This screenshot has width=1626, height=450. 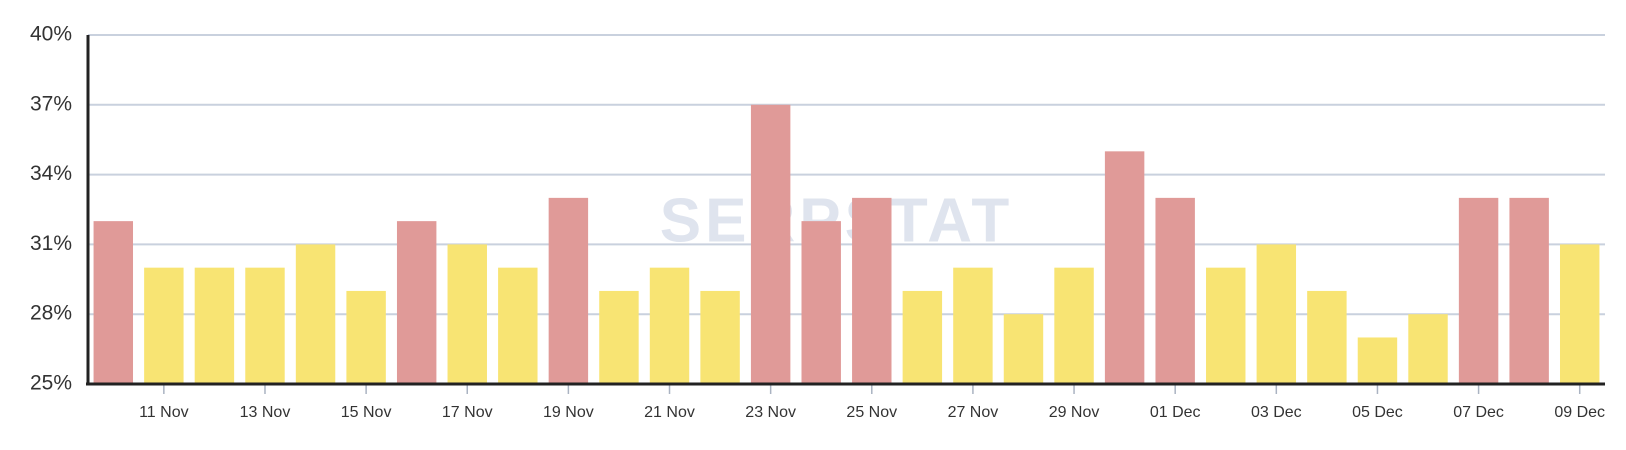 I want to click on y-tick-label: 34%, so click(x=51, y=173).